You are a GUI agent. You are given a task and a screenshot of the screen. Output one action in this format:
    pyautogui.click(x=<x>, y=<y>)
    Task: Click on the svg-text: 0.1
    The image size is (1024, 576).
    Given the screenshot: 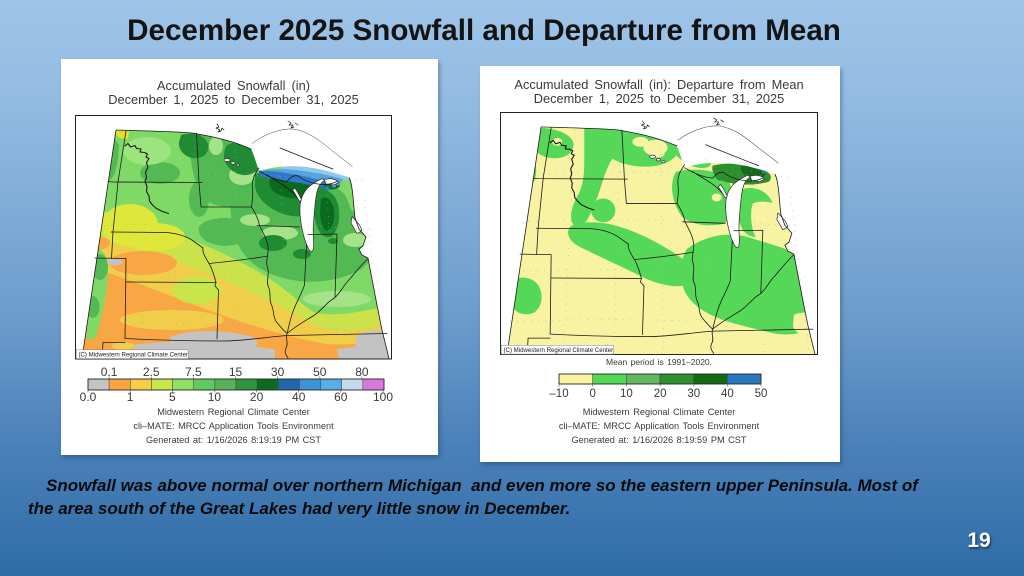 What is the action you would take?
    pyautogui.click(x=109, y=372)
    